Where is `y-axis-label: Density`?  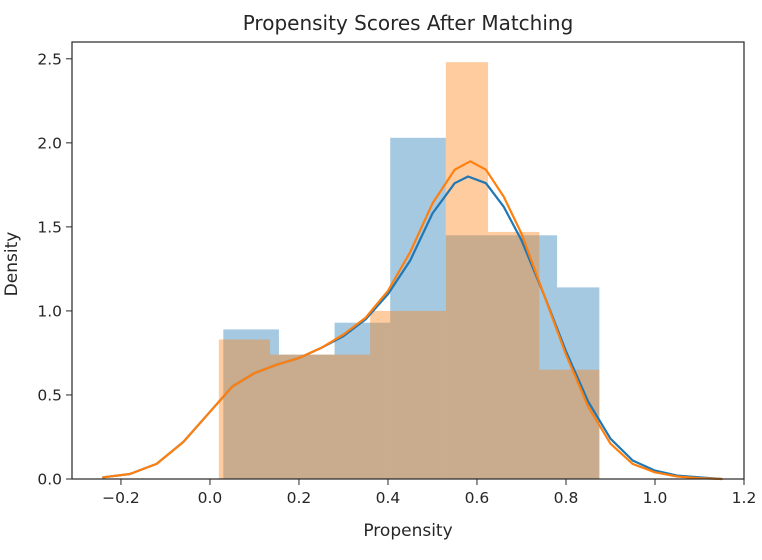
y-axis-label: Density is located at coordinates (12, 264).